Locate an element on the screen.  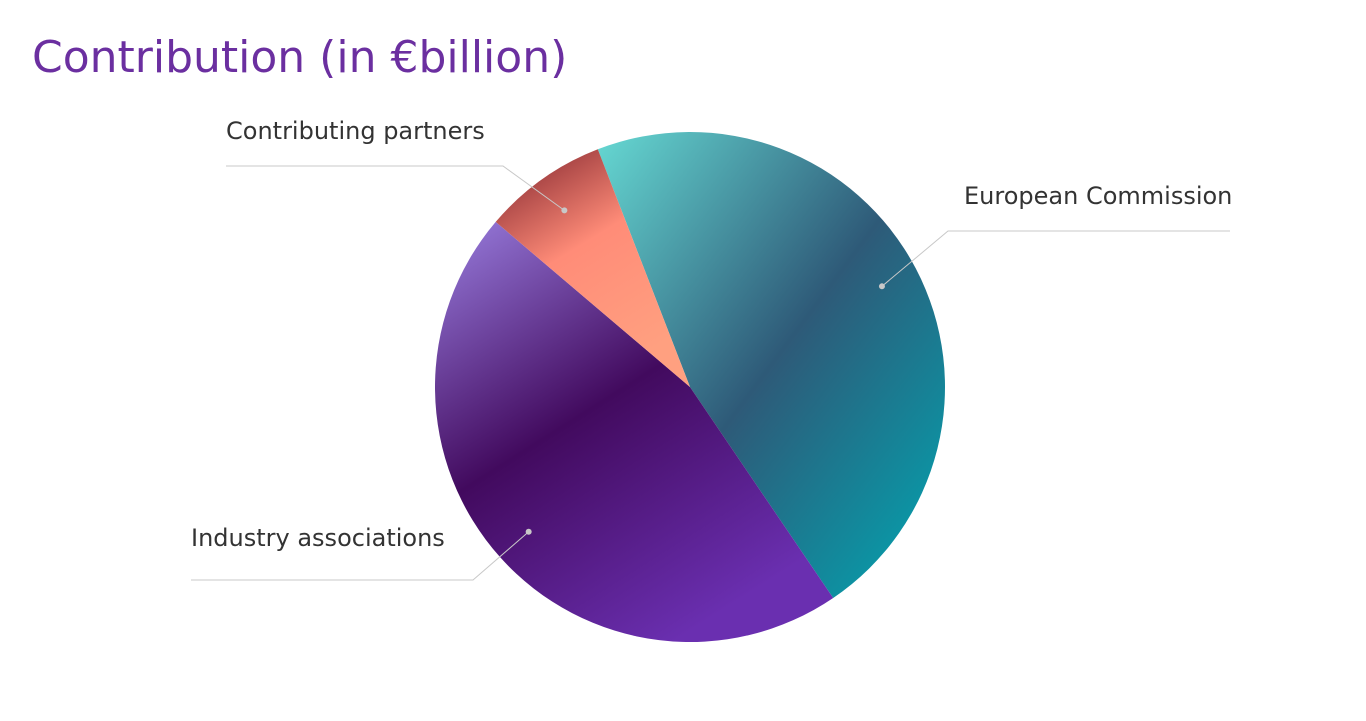
legend-label: Contributing partners is located at coordinates (355, 131).